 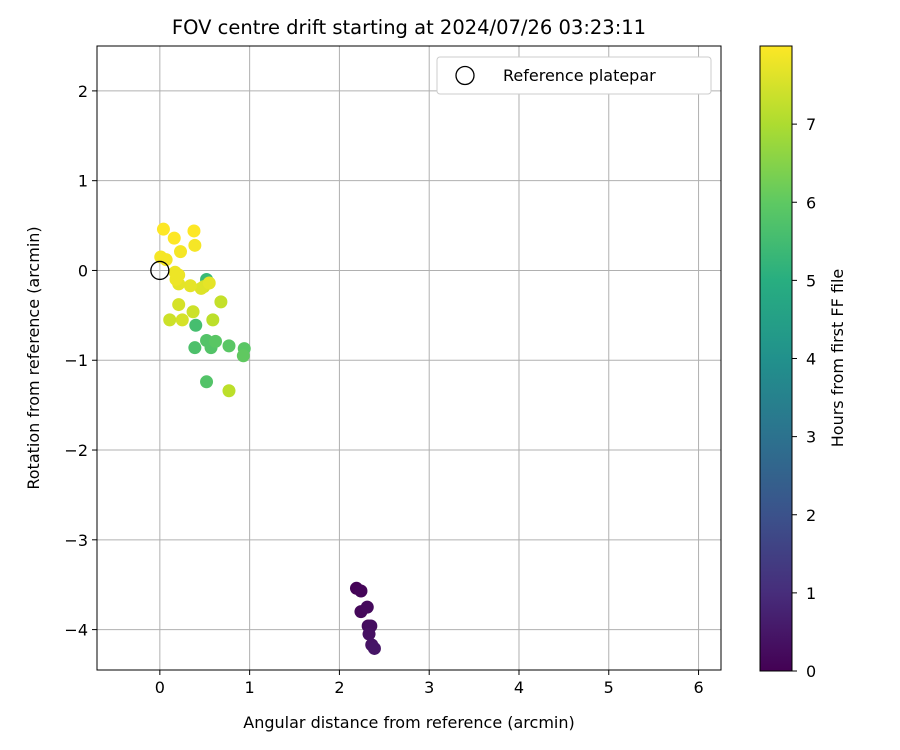 I want to click on colorbar-tick-label: 1, so click(x=811, y=593).